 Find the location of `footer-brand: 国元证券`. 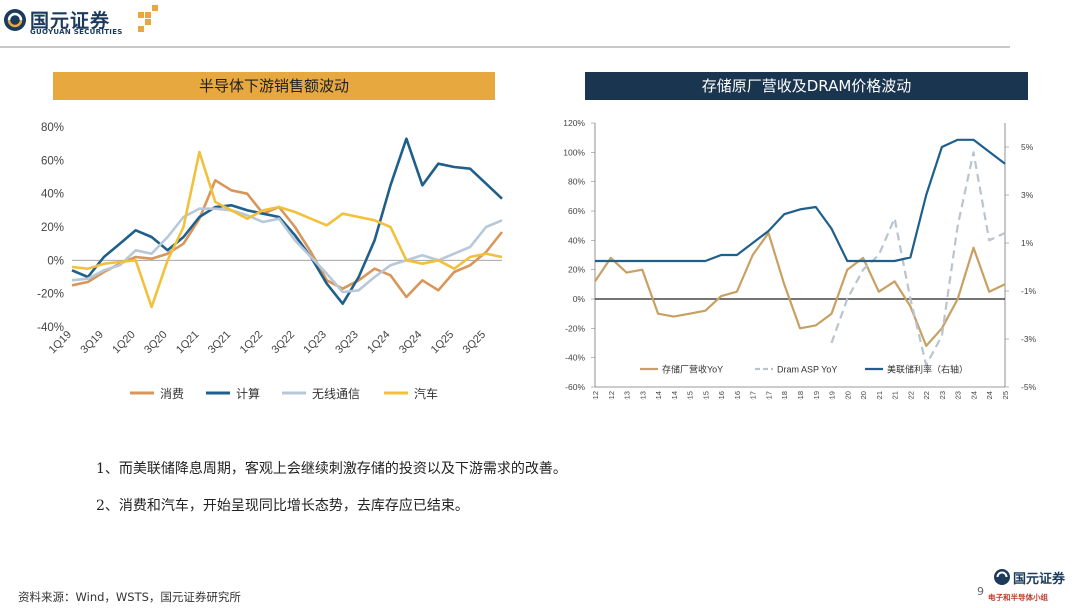

footer-brand: 国元证券 is located at coordinates (1039, 579).